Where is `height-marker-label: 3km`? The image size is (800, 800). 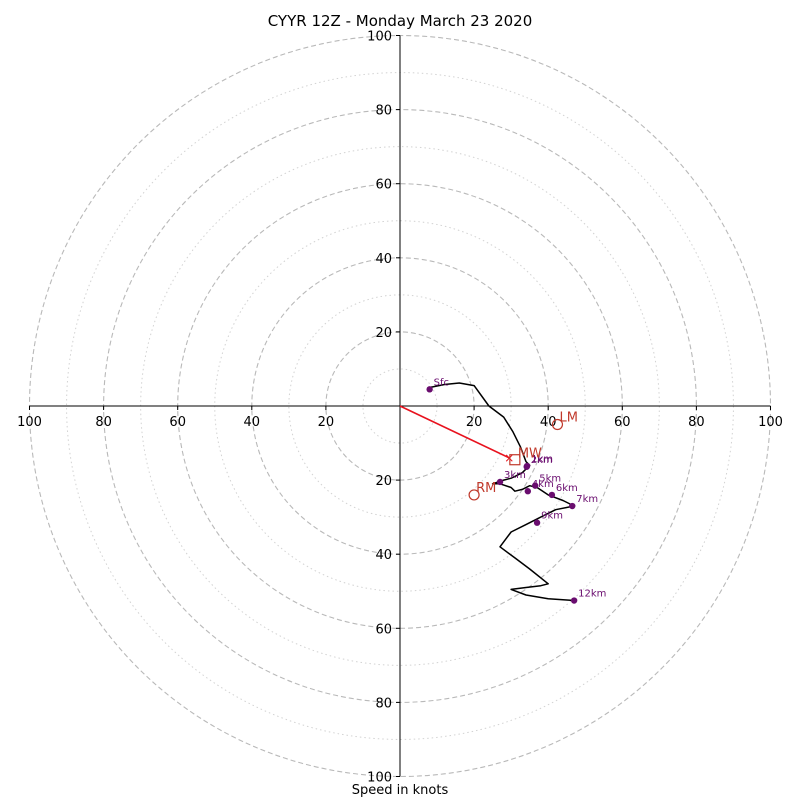 height-marker-label: 3km is located at coordinates (515, 475).